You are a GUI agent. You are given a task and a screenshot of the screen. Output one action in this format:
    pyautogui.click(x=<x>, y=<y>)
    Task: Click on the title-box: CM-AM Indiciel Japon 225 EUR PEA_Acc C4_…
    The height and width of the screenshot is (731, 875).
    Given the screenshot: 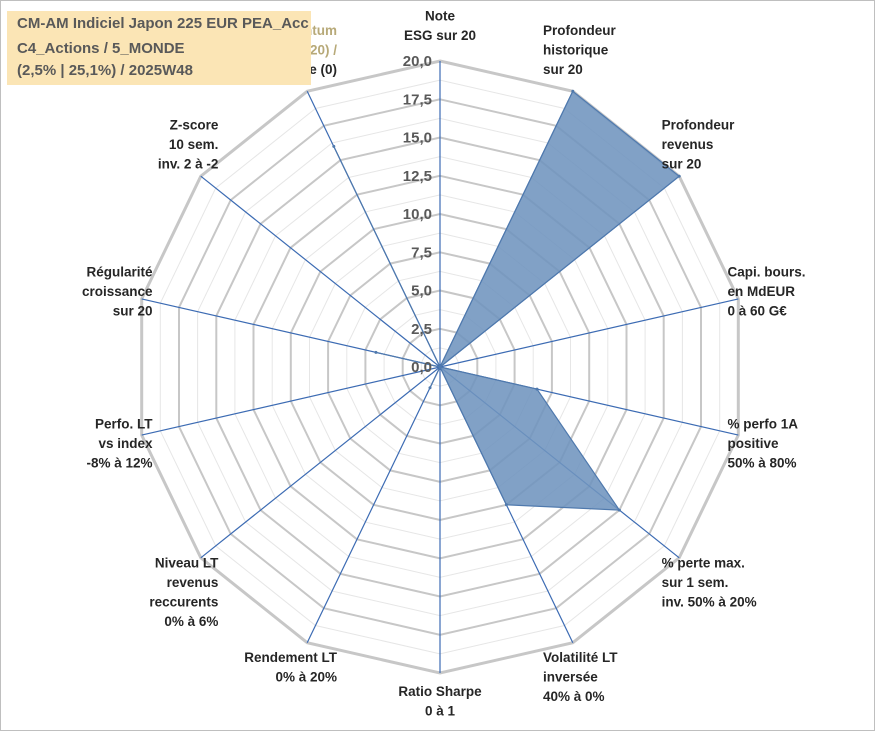 What is the action you would take?
    pyautogui.click(x=159, y=48)
    